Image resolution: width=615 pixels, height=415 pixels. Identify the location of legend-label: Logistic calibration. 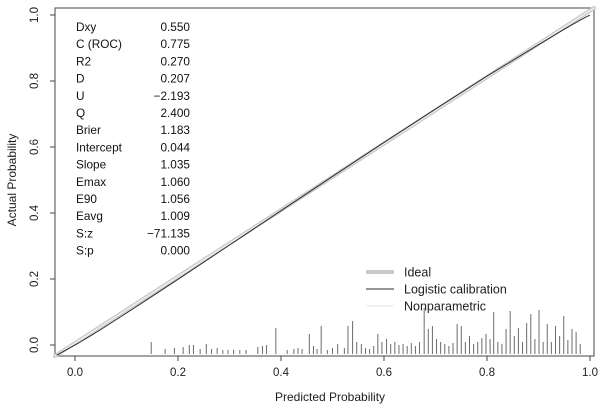
(455, 290).